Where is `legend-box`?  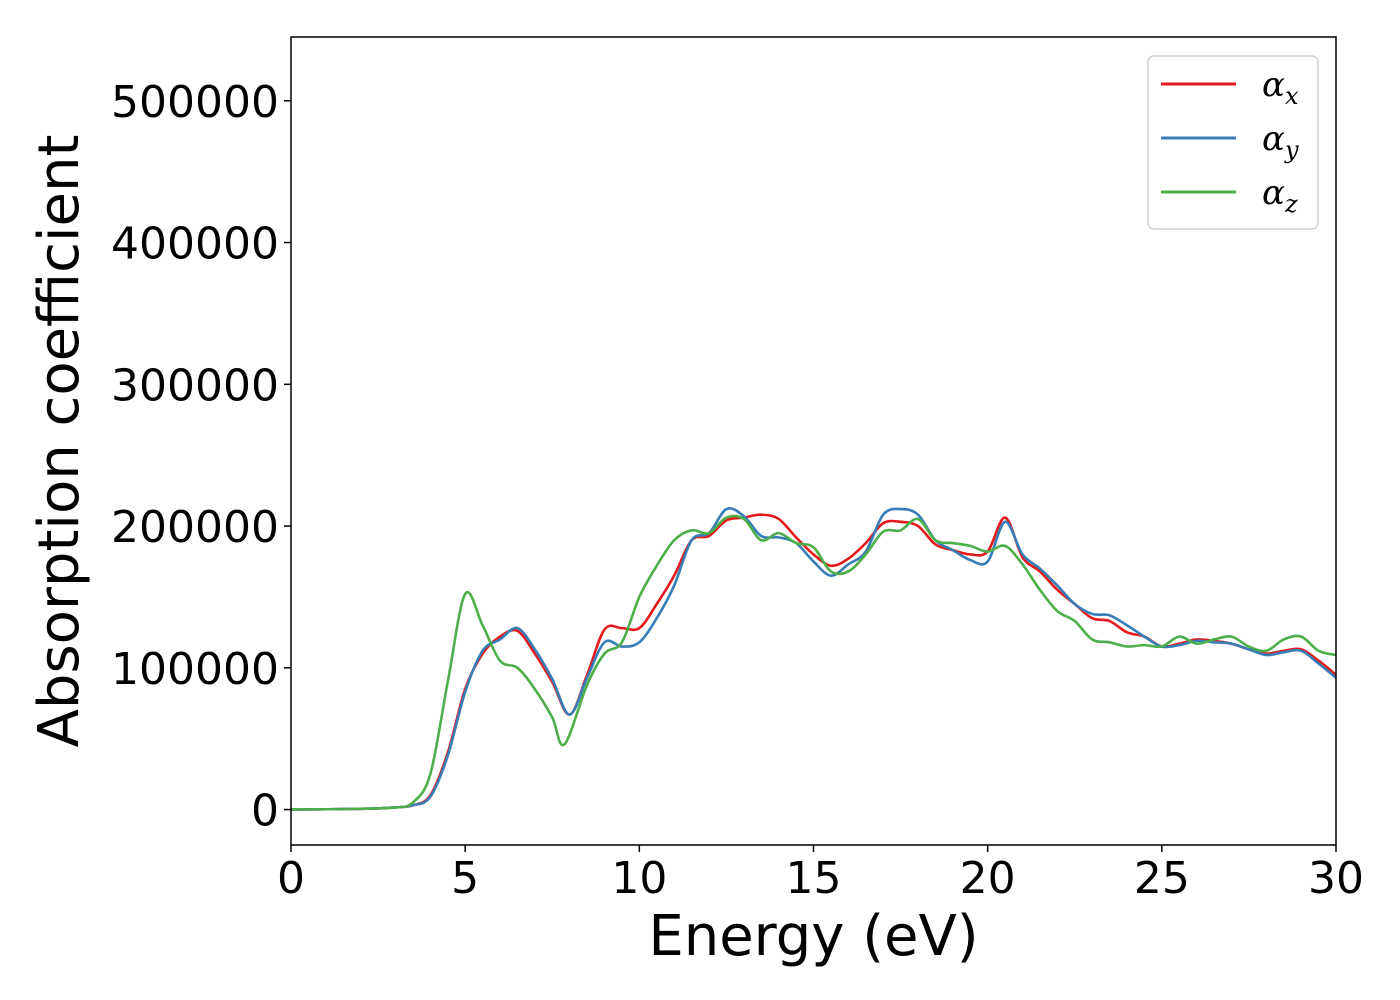
legend-box is located at coordinates (1233, 142).